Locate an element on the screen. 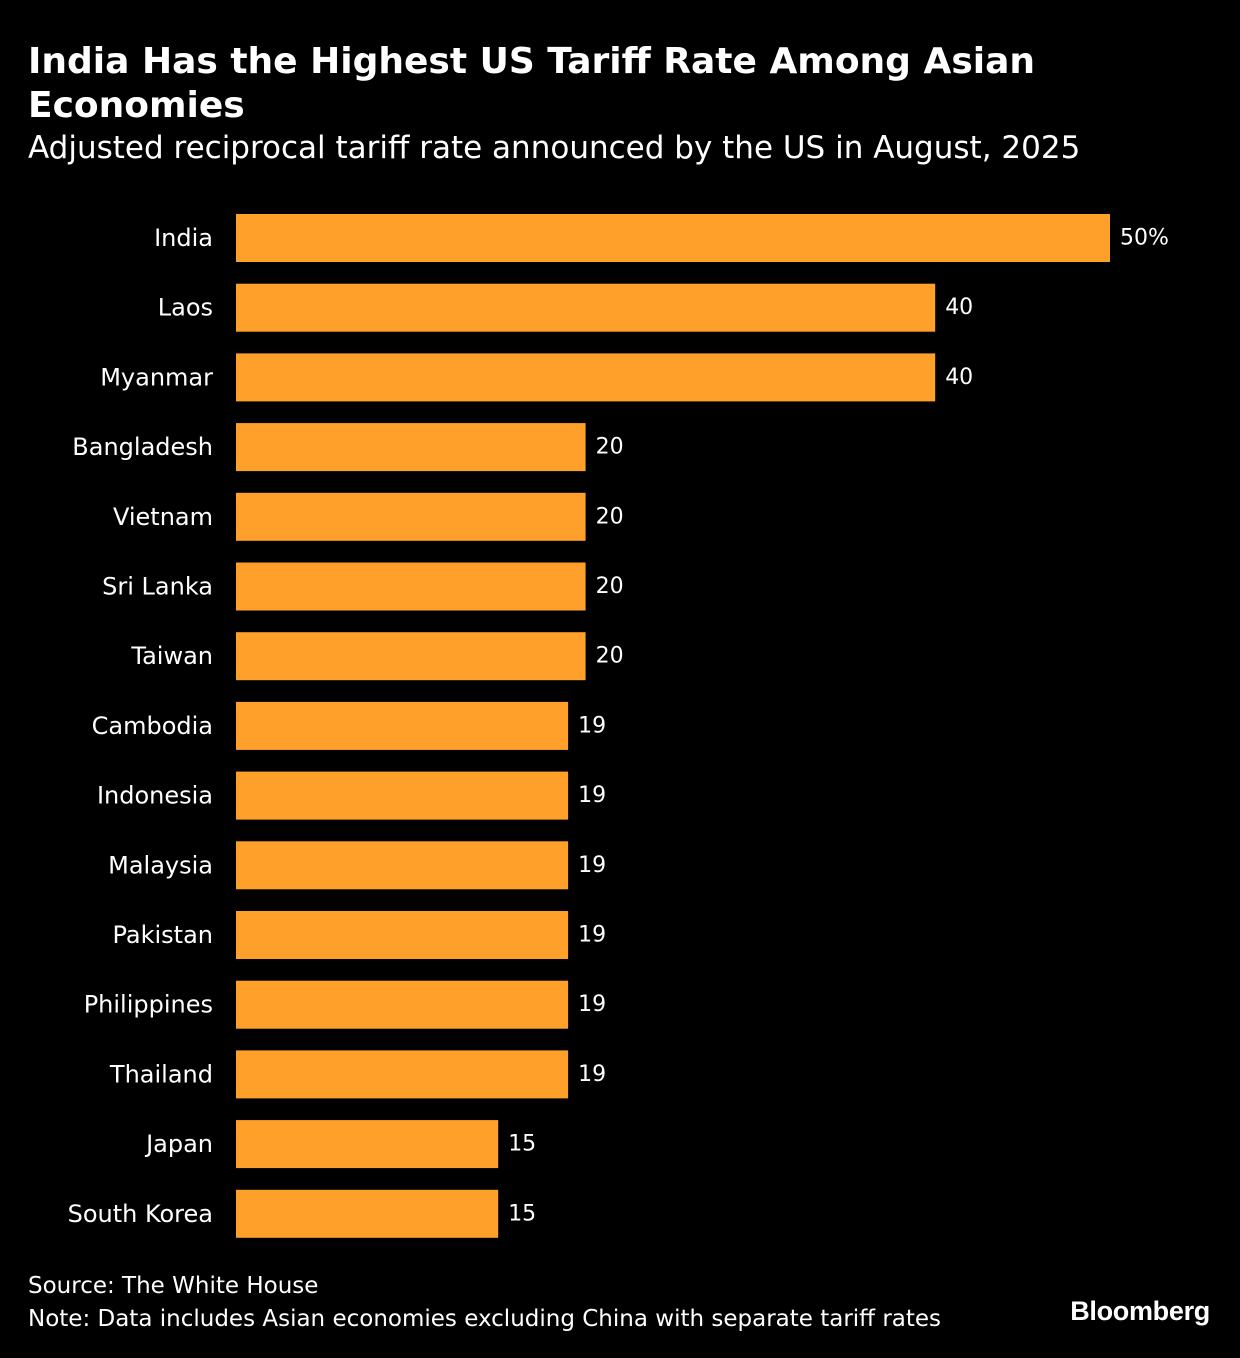 This screenshot has height=1358, width=1240. category-label: Japan is located at coordinates (178, 1144).